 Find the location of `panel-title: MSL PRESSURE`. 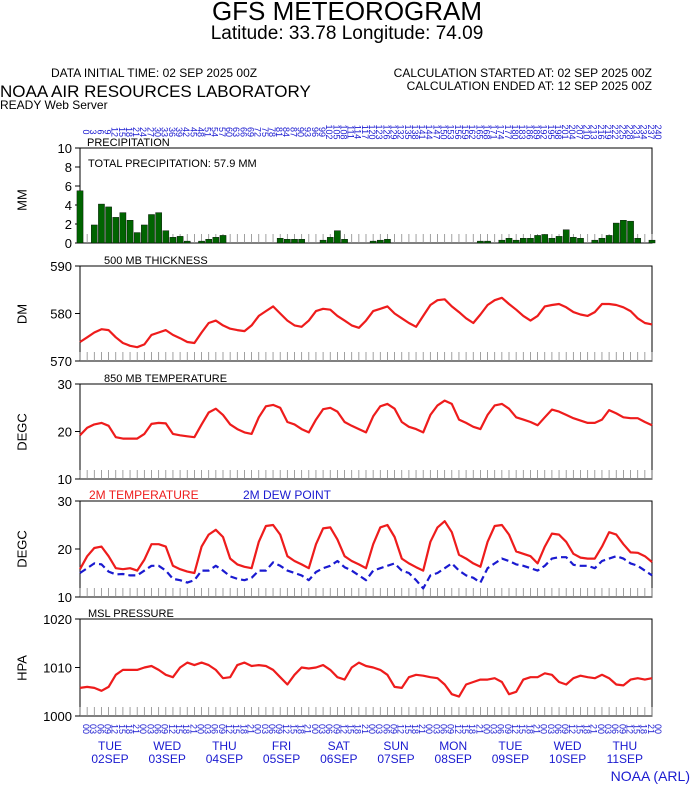

panel-title: MSL PRESSURE is located at coordinates (131, 614).